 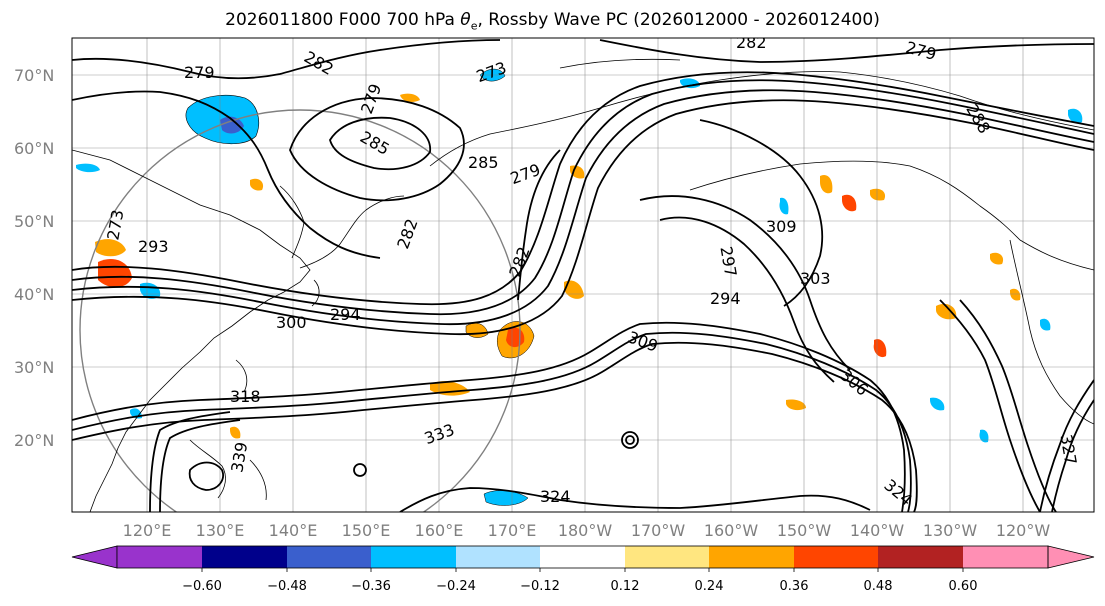 I want to click on colorbar-tick-label: 0.12, so click(x=625, y=586).